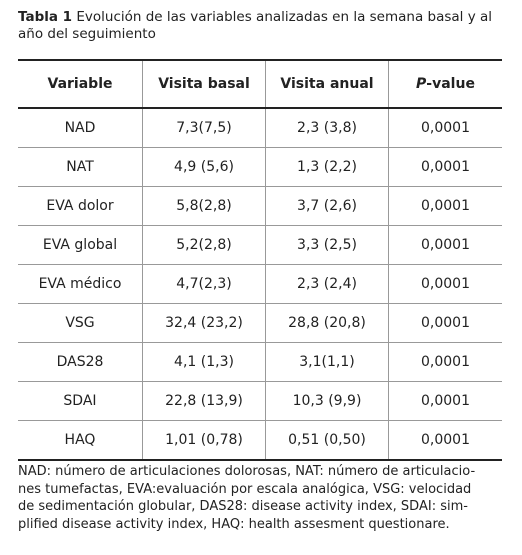  I want to click on table-cell: 4,1 (1,3), so click(204, 362).